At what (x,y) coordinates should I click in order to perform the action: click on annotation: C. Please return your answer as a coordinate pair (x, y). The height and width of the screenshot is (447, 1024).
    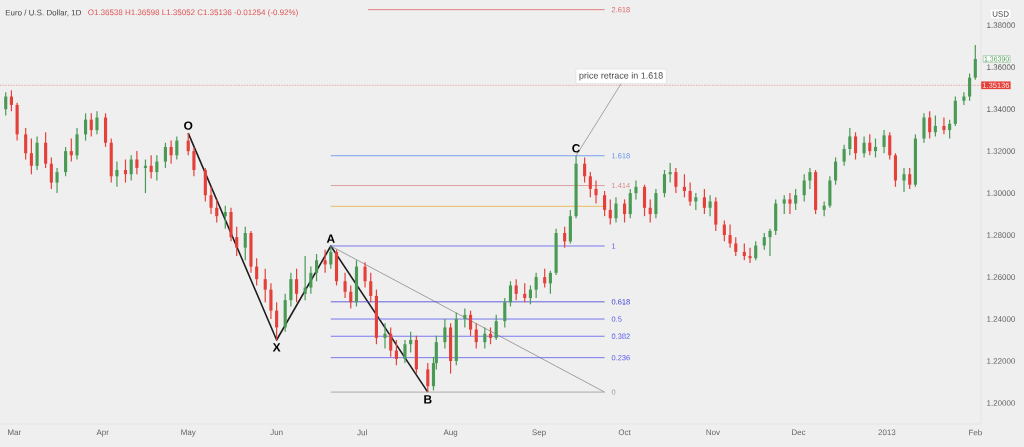
    Looking at the image, I should click on (576, 148).